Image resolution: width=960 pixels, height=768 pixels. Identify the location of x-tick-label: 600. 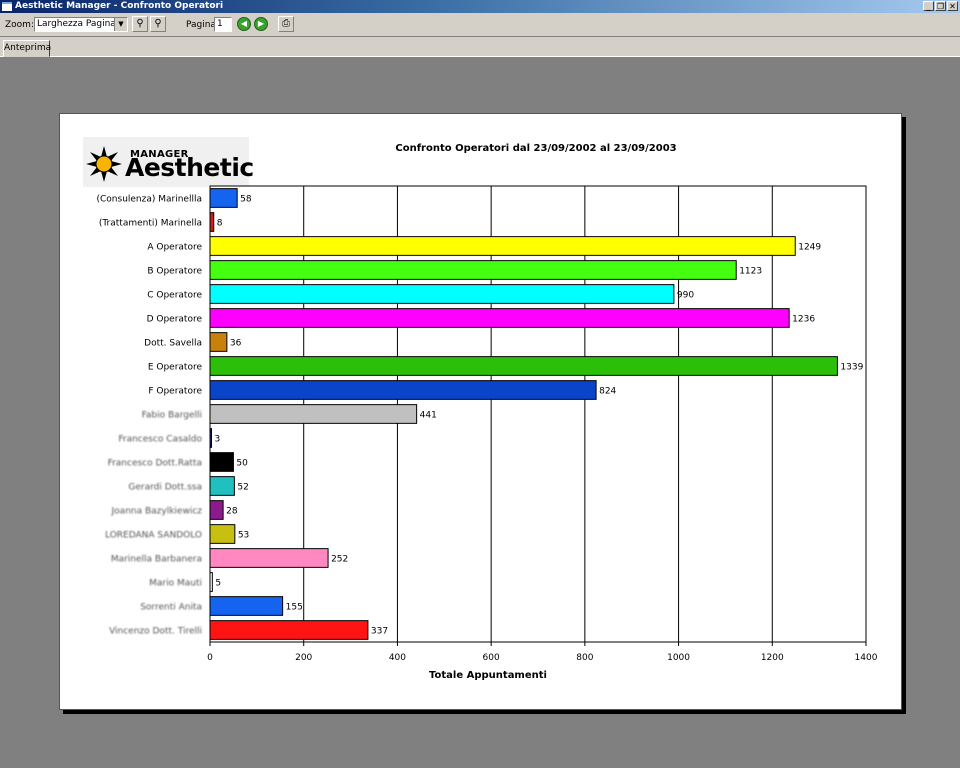
(491, 658).